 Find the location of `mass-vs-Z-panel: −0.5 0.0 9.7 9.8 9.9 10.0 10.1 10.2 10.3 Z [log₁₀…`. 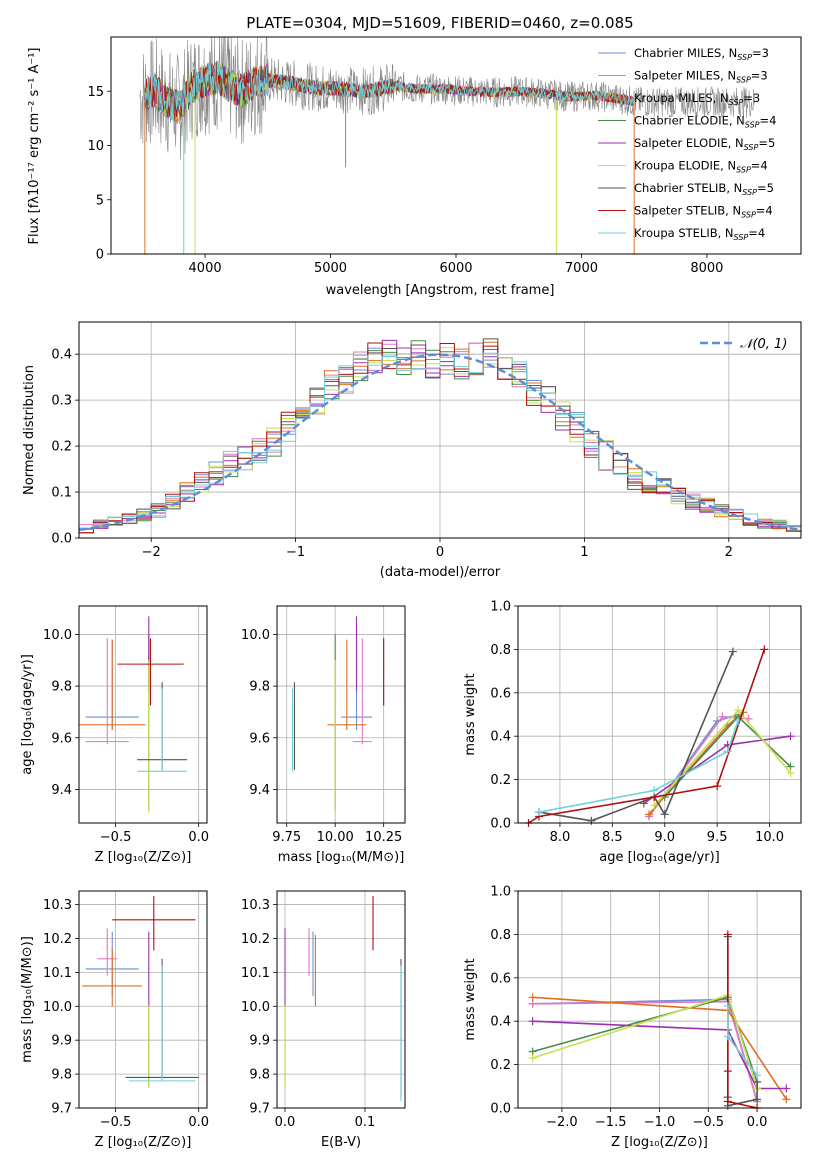

mass-vs-Z-panel: −0.5 0.0 9.7 9.8 9.9 10.0 10.1 10.2 10.3 Z [log₁₀… is located at coordinates (114, 1020).